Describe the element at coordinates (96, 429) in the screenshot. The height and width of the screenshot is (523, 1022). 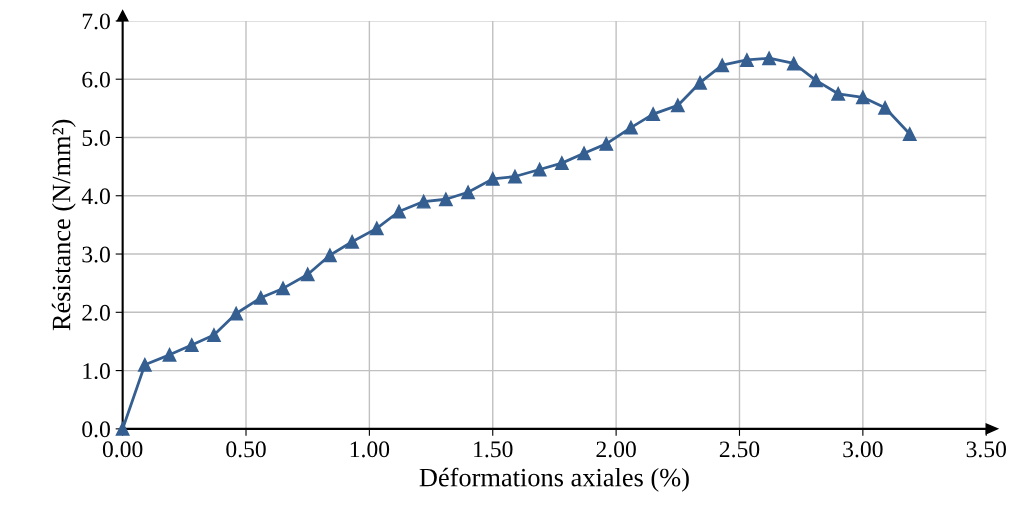
I see `y-tick-label: 0.0` at that location.